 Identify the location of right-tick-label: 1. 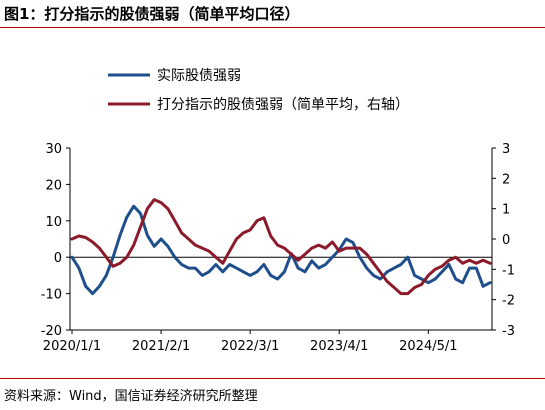
(506, 210).